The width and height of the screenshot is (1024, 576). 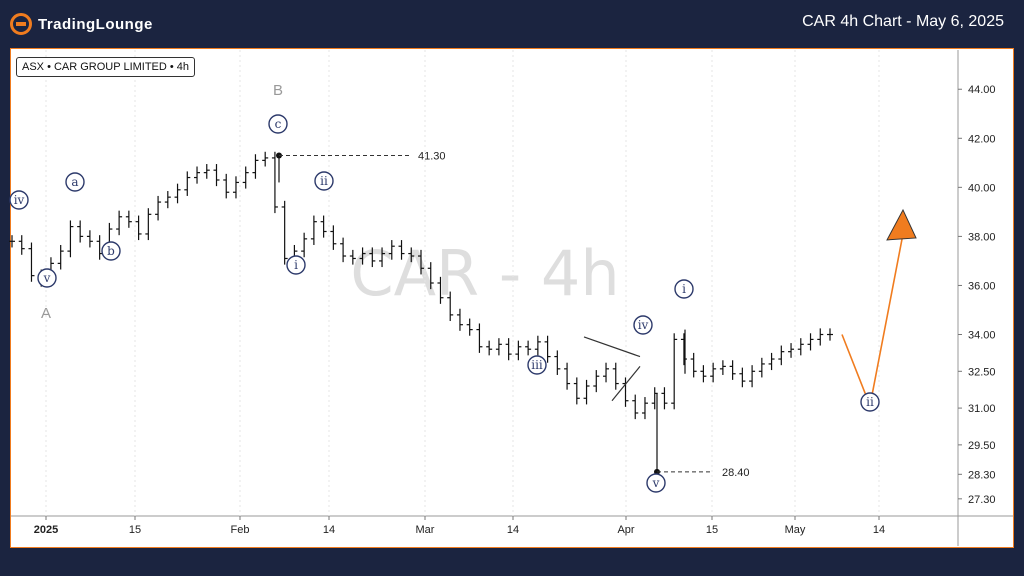 I want to click on level-label: 41.30, so click(x=432, y=156).